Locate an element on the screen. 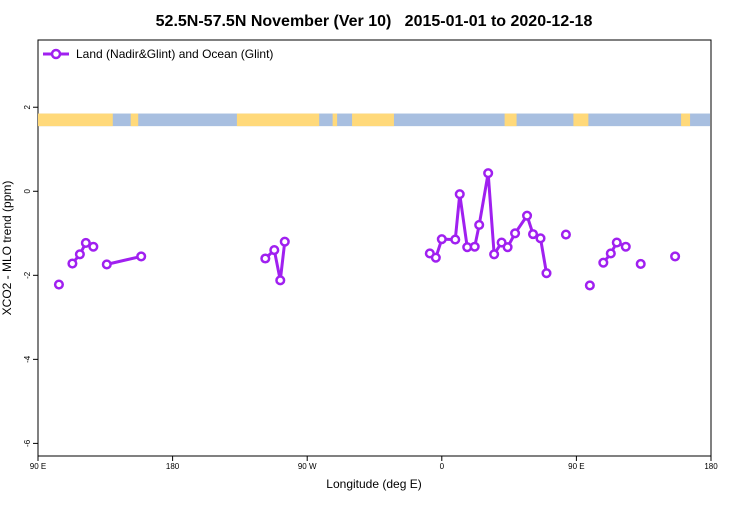  y-tick-label: 2 is located at coordinates (27, 106).